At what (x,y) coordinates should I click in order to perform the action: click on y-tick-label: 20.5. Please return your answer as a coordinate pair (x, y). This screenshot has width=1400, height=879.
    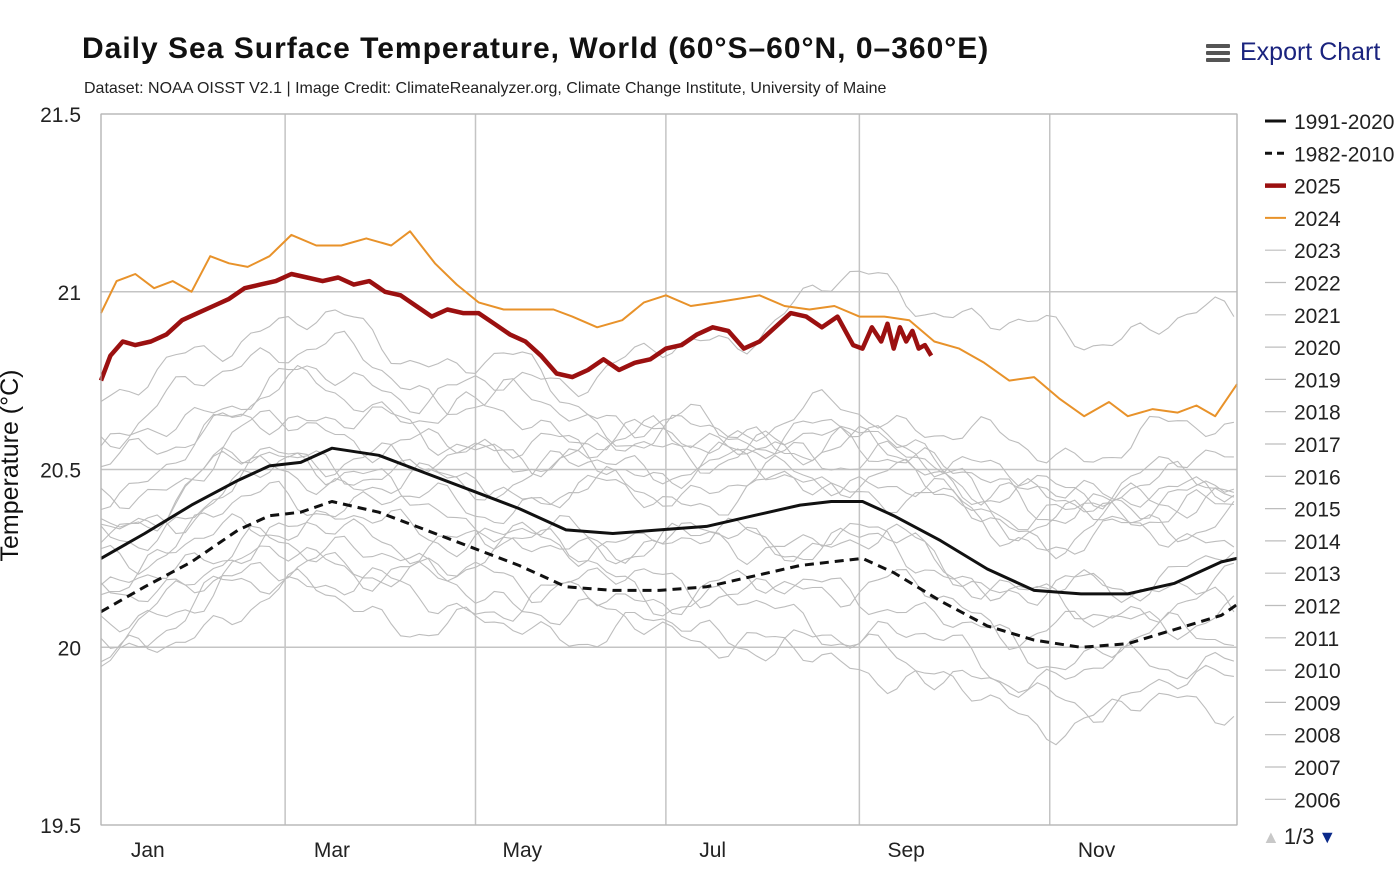
    Looking at the image, I should click on (60, 471).